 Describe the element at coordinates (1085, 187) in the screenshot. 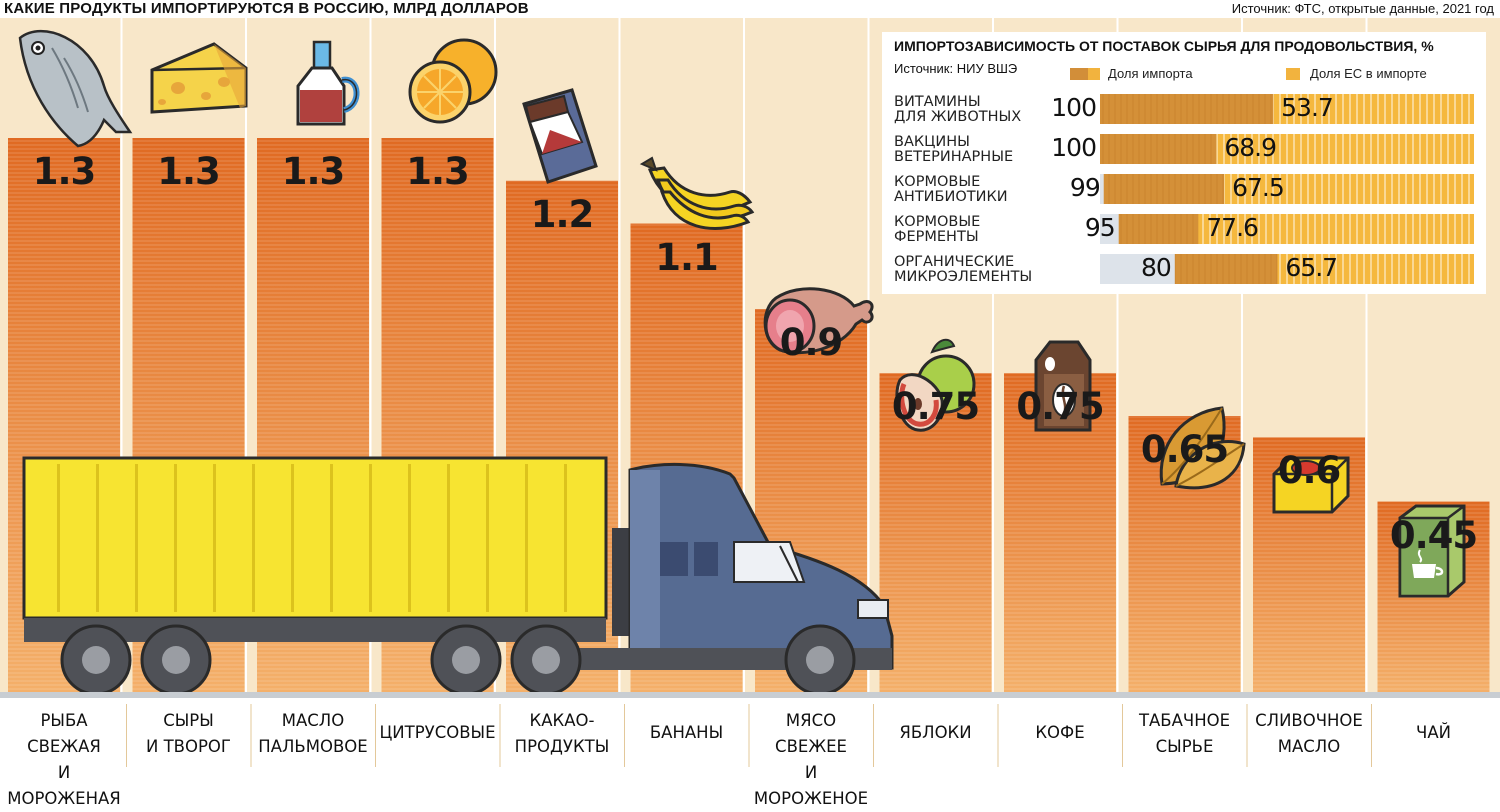

I see `inset-import-value: 99` at that location.